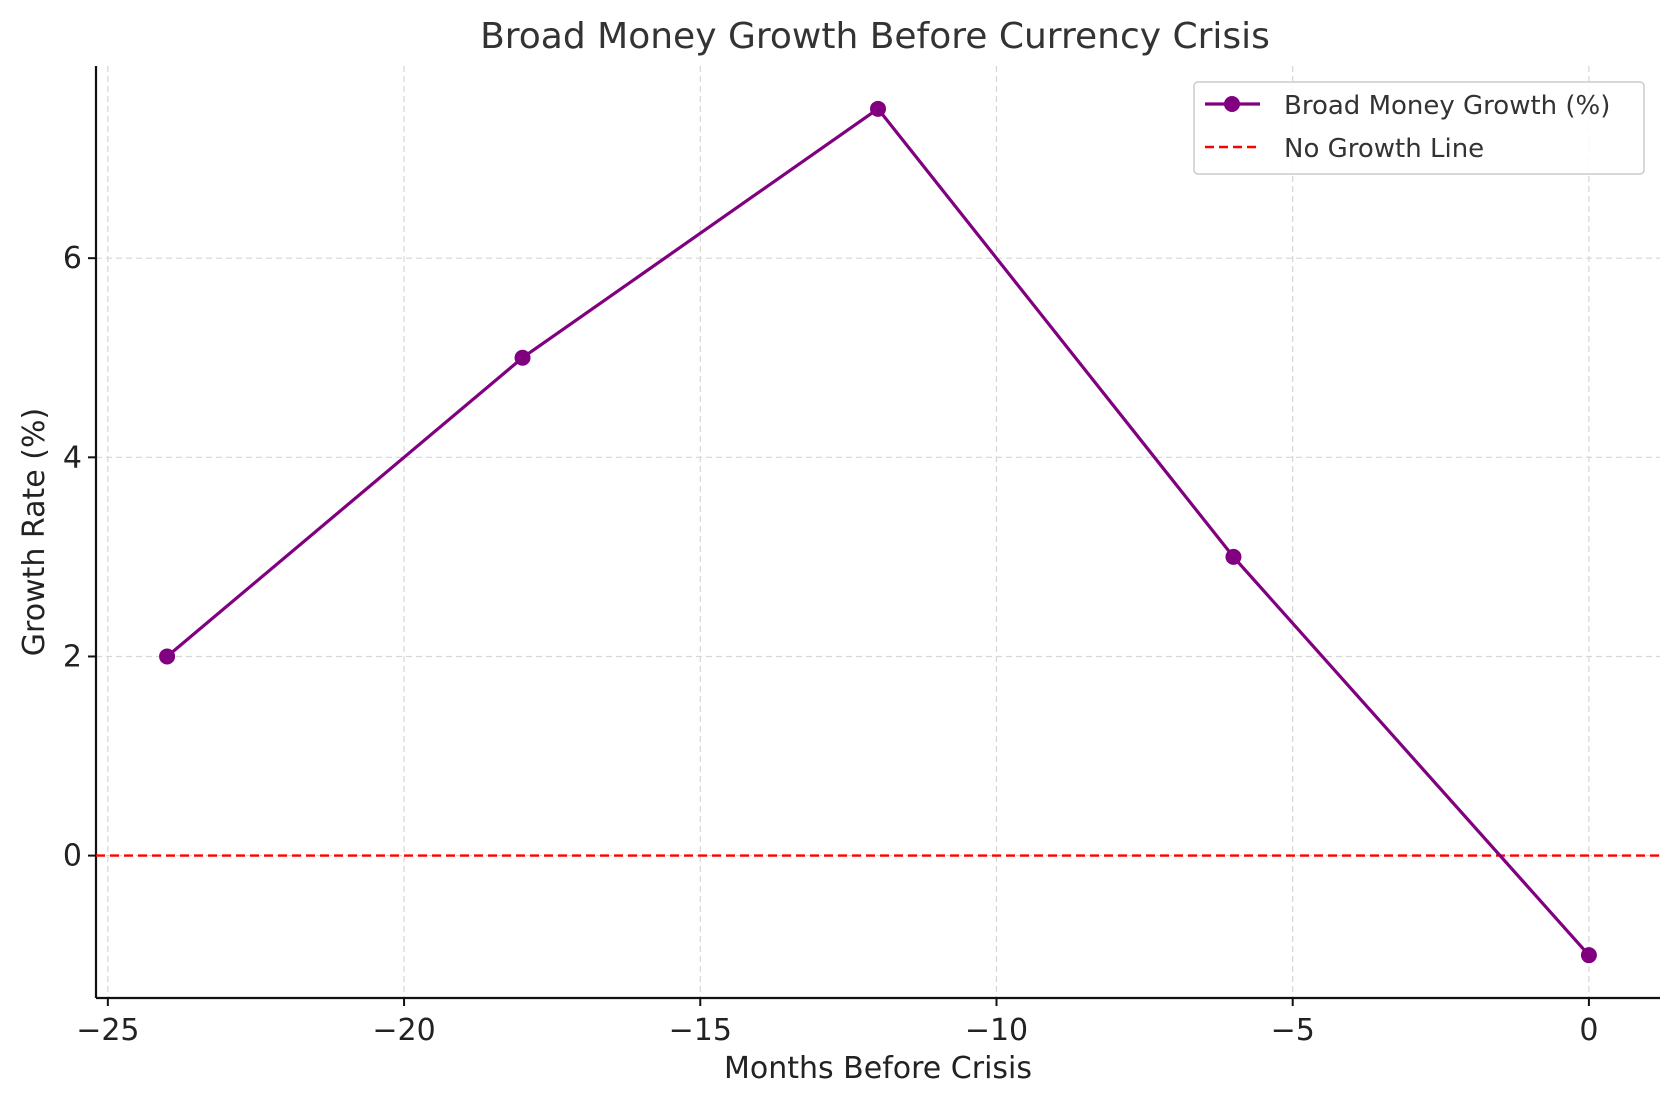  Describe the element at coordinates (837, 1023) in the screenshot. I see `x-axis-ticks: −25 −20 −15 −10 −5 0` at that location.